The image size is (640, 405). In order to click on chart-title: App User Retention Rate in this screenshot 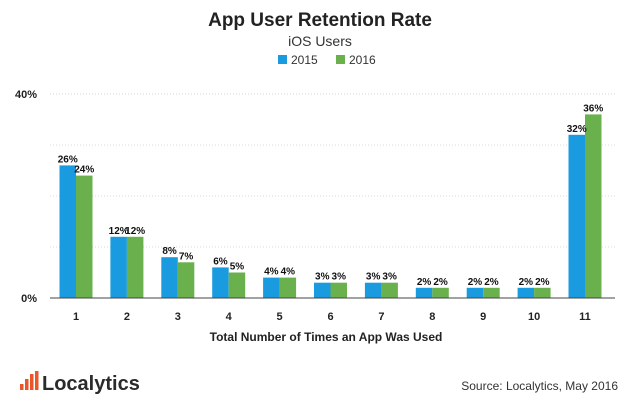, I will do `click(320, 20)`.